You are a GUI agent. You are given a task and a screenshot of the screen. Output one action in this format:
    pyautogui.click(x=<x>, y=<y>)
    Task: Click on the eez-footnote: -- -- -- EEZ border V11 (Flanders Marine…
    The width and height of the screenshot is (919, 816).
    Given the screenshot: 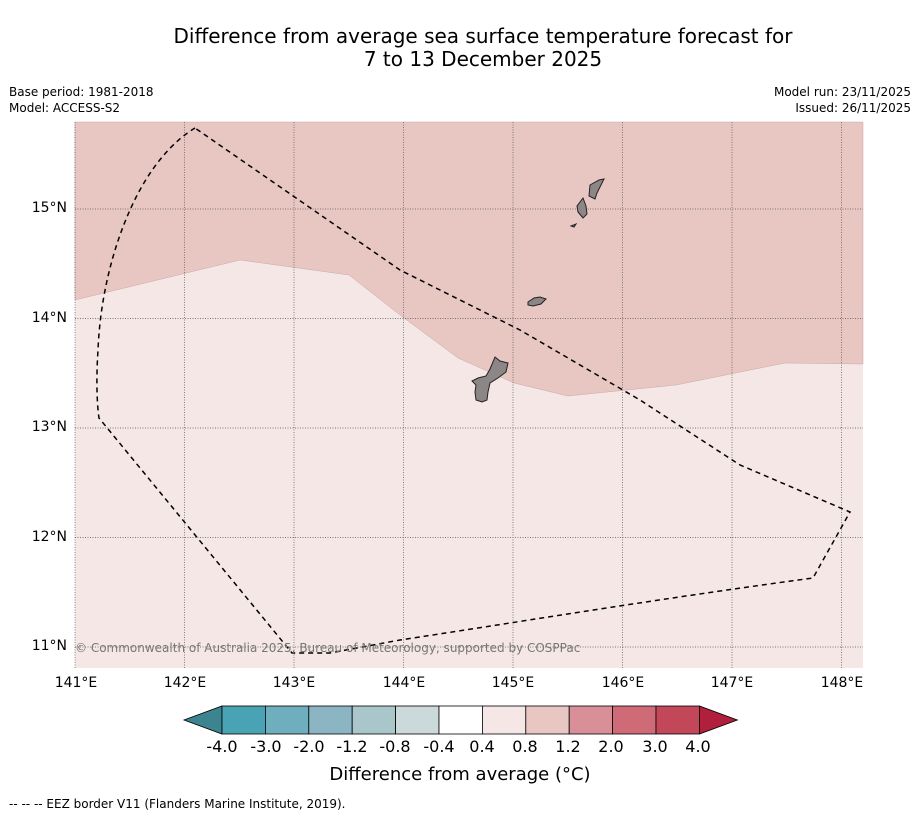 What is the action you would take?
    pyautogui.click(x=177, y=804)
    